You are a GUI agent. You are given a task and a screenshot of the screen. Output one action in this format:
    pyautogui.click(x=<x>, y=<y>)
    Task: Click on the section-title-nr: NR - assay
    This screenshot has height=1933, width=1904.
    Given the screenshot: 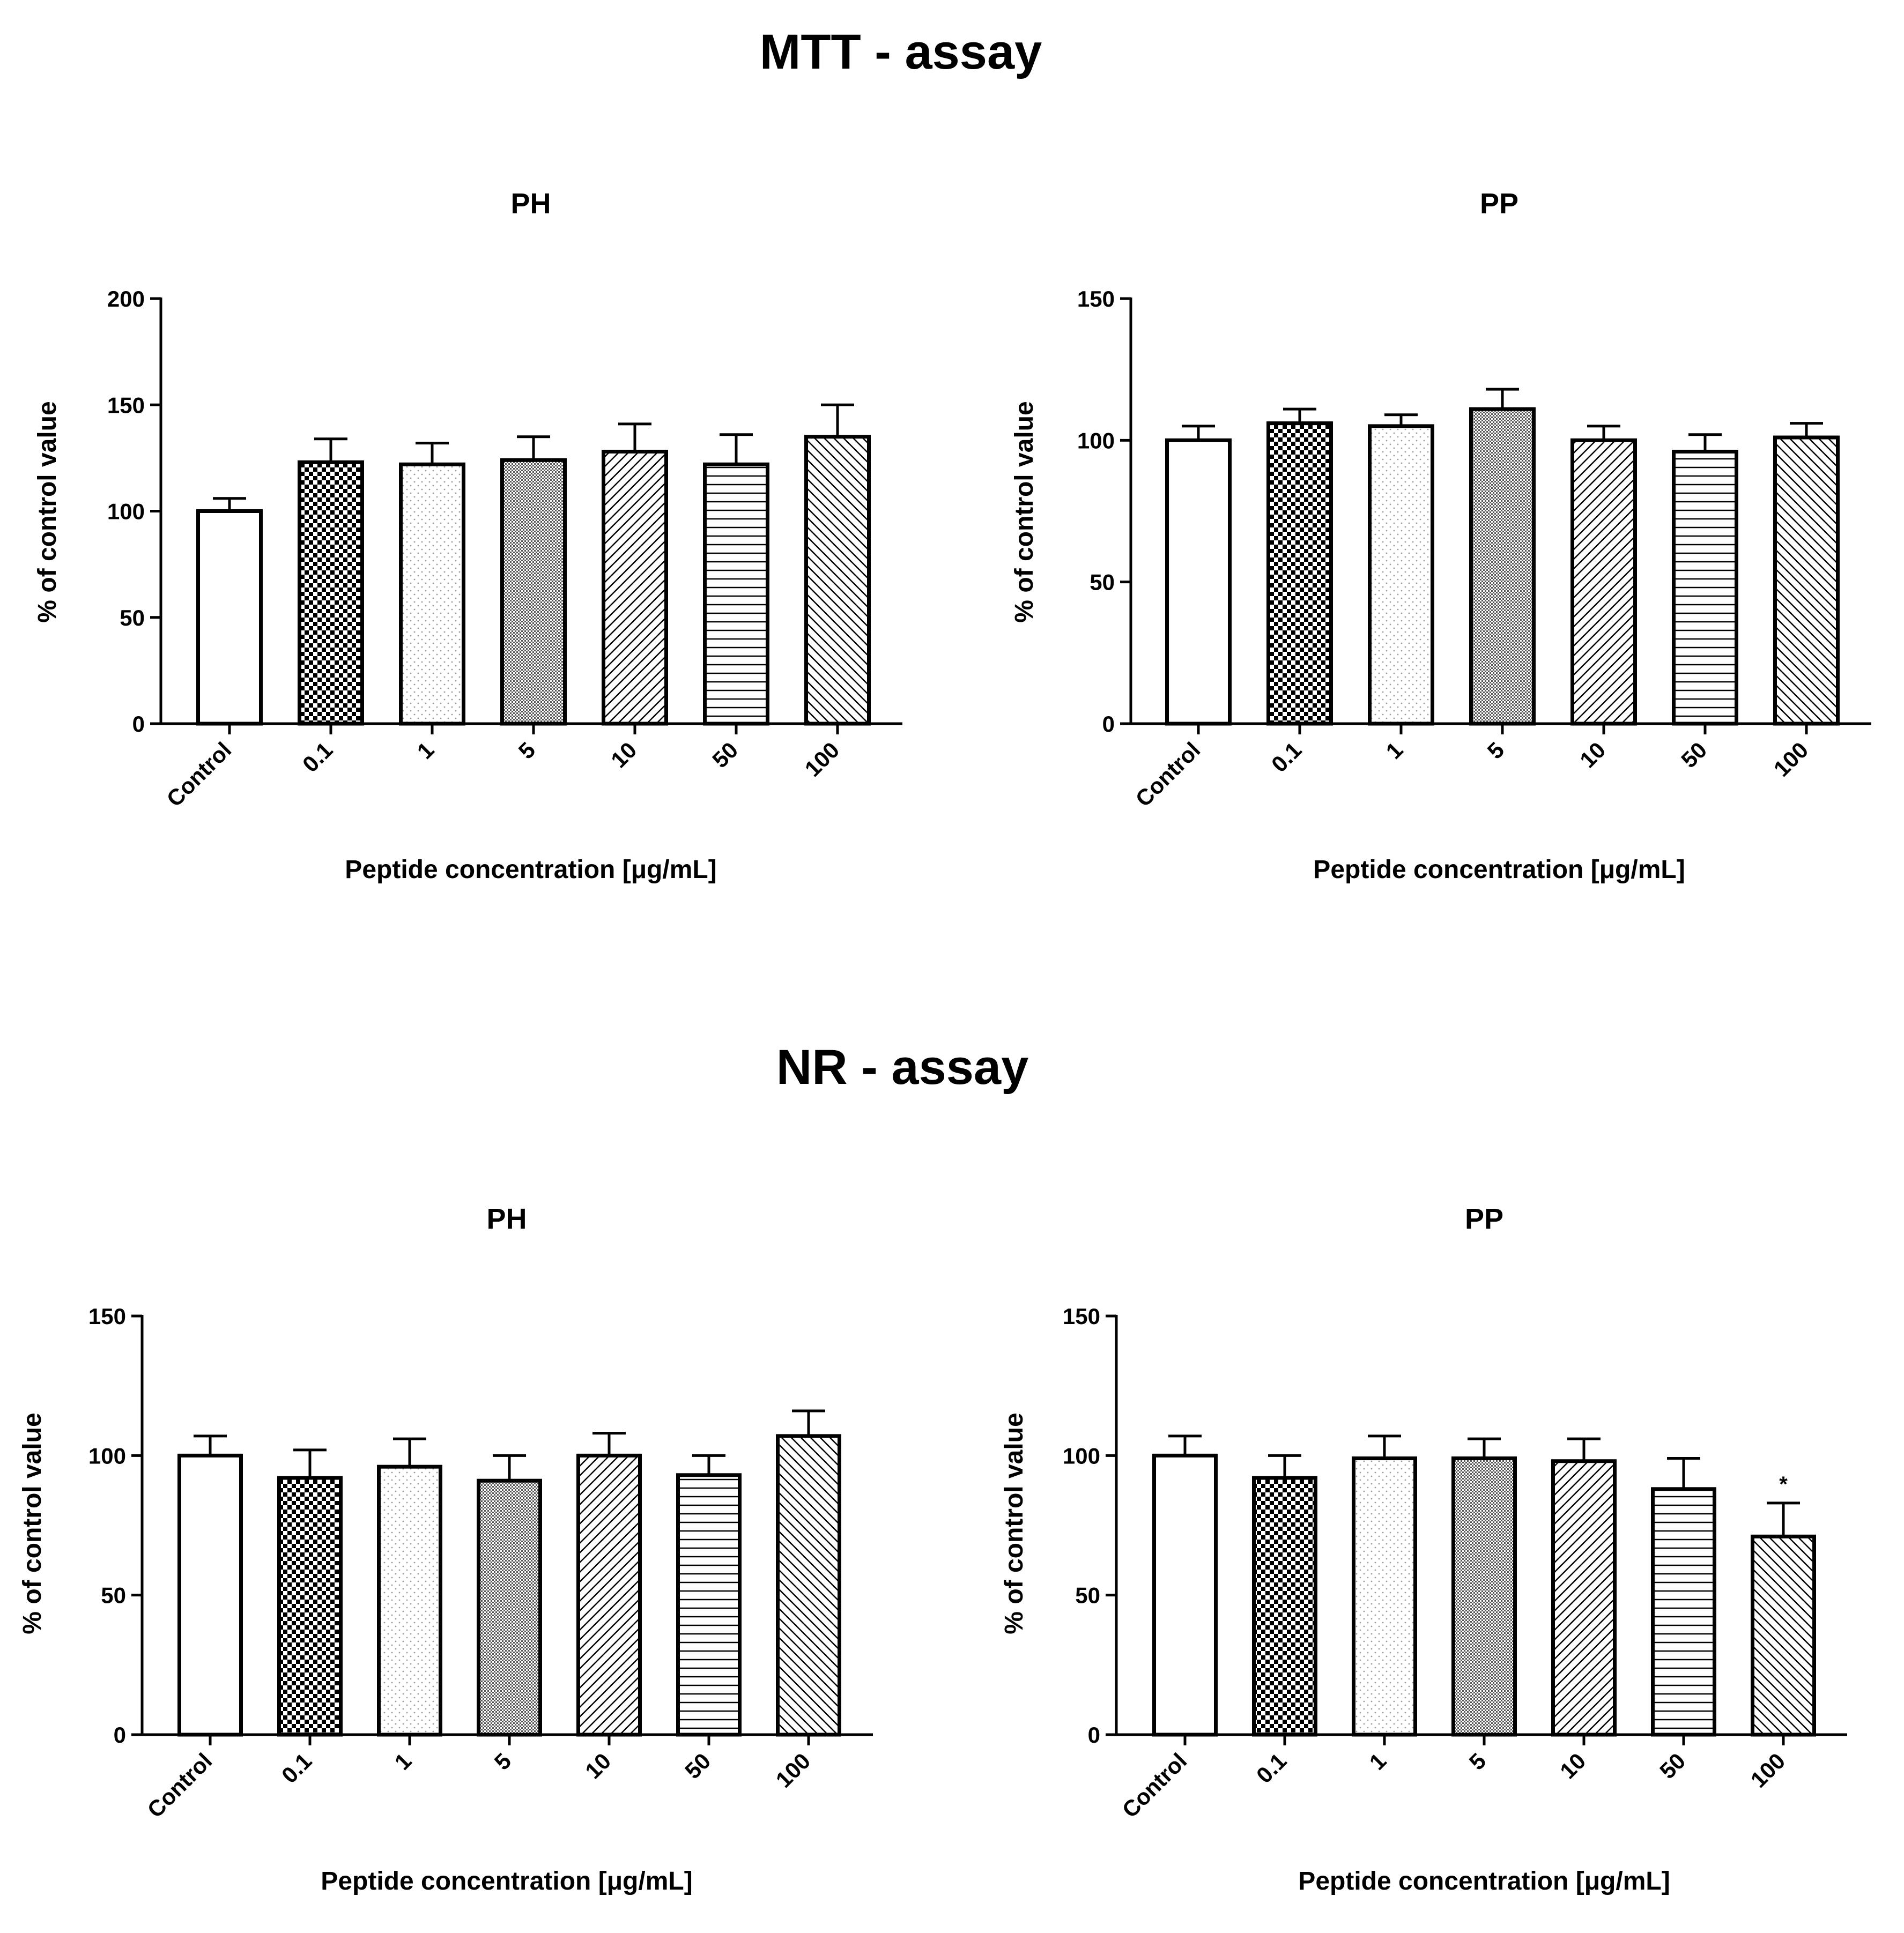 What is the action you would take?
    pyautogui.click(x=902, y=1067)
    